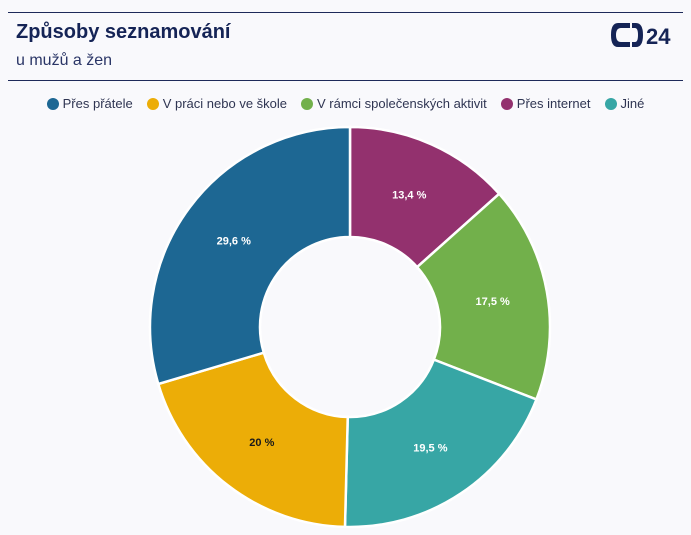 This screenshot has height=535, width=691. I want to click on legend-item: V rámci společenských aktivit, so click(394, 103).